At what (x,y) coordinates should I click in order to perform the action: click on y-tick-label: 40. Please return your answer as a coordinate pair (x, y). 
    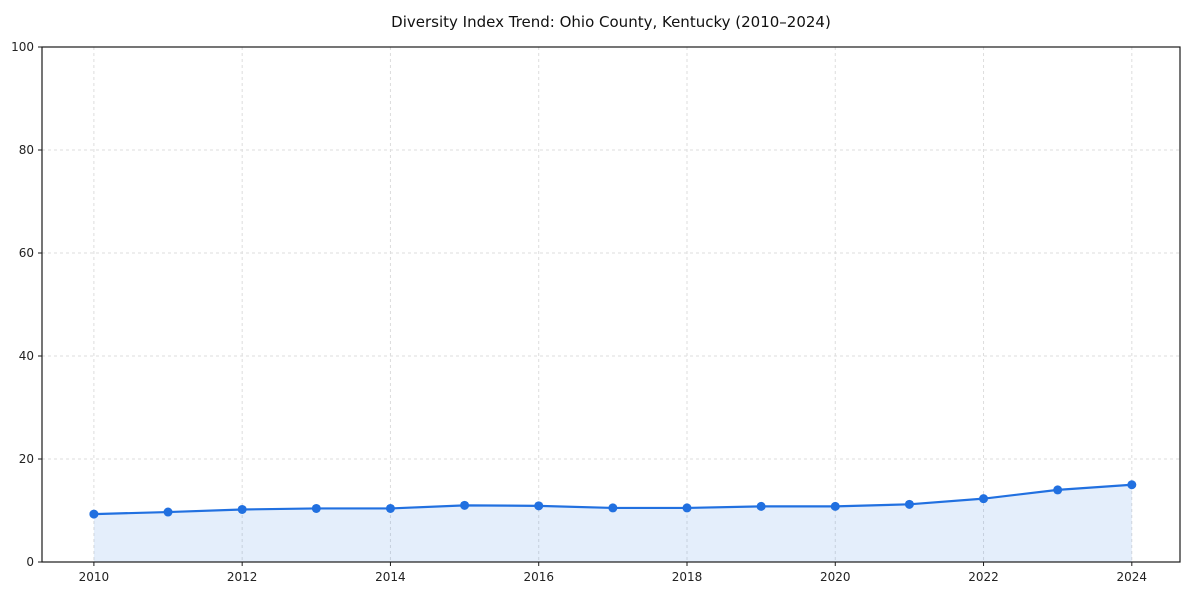
    Looking at the image, I should click on (26, 356).